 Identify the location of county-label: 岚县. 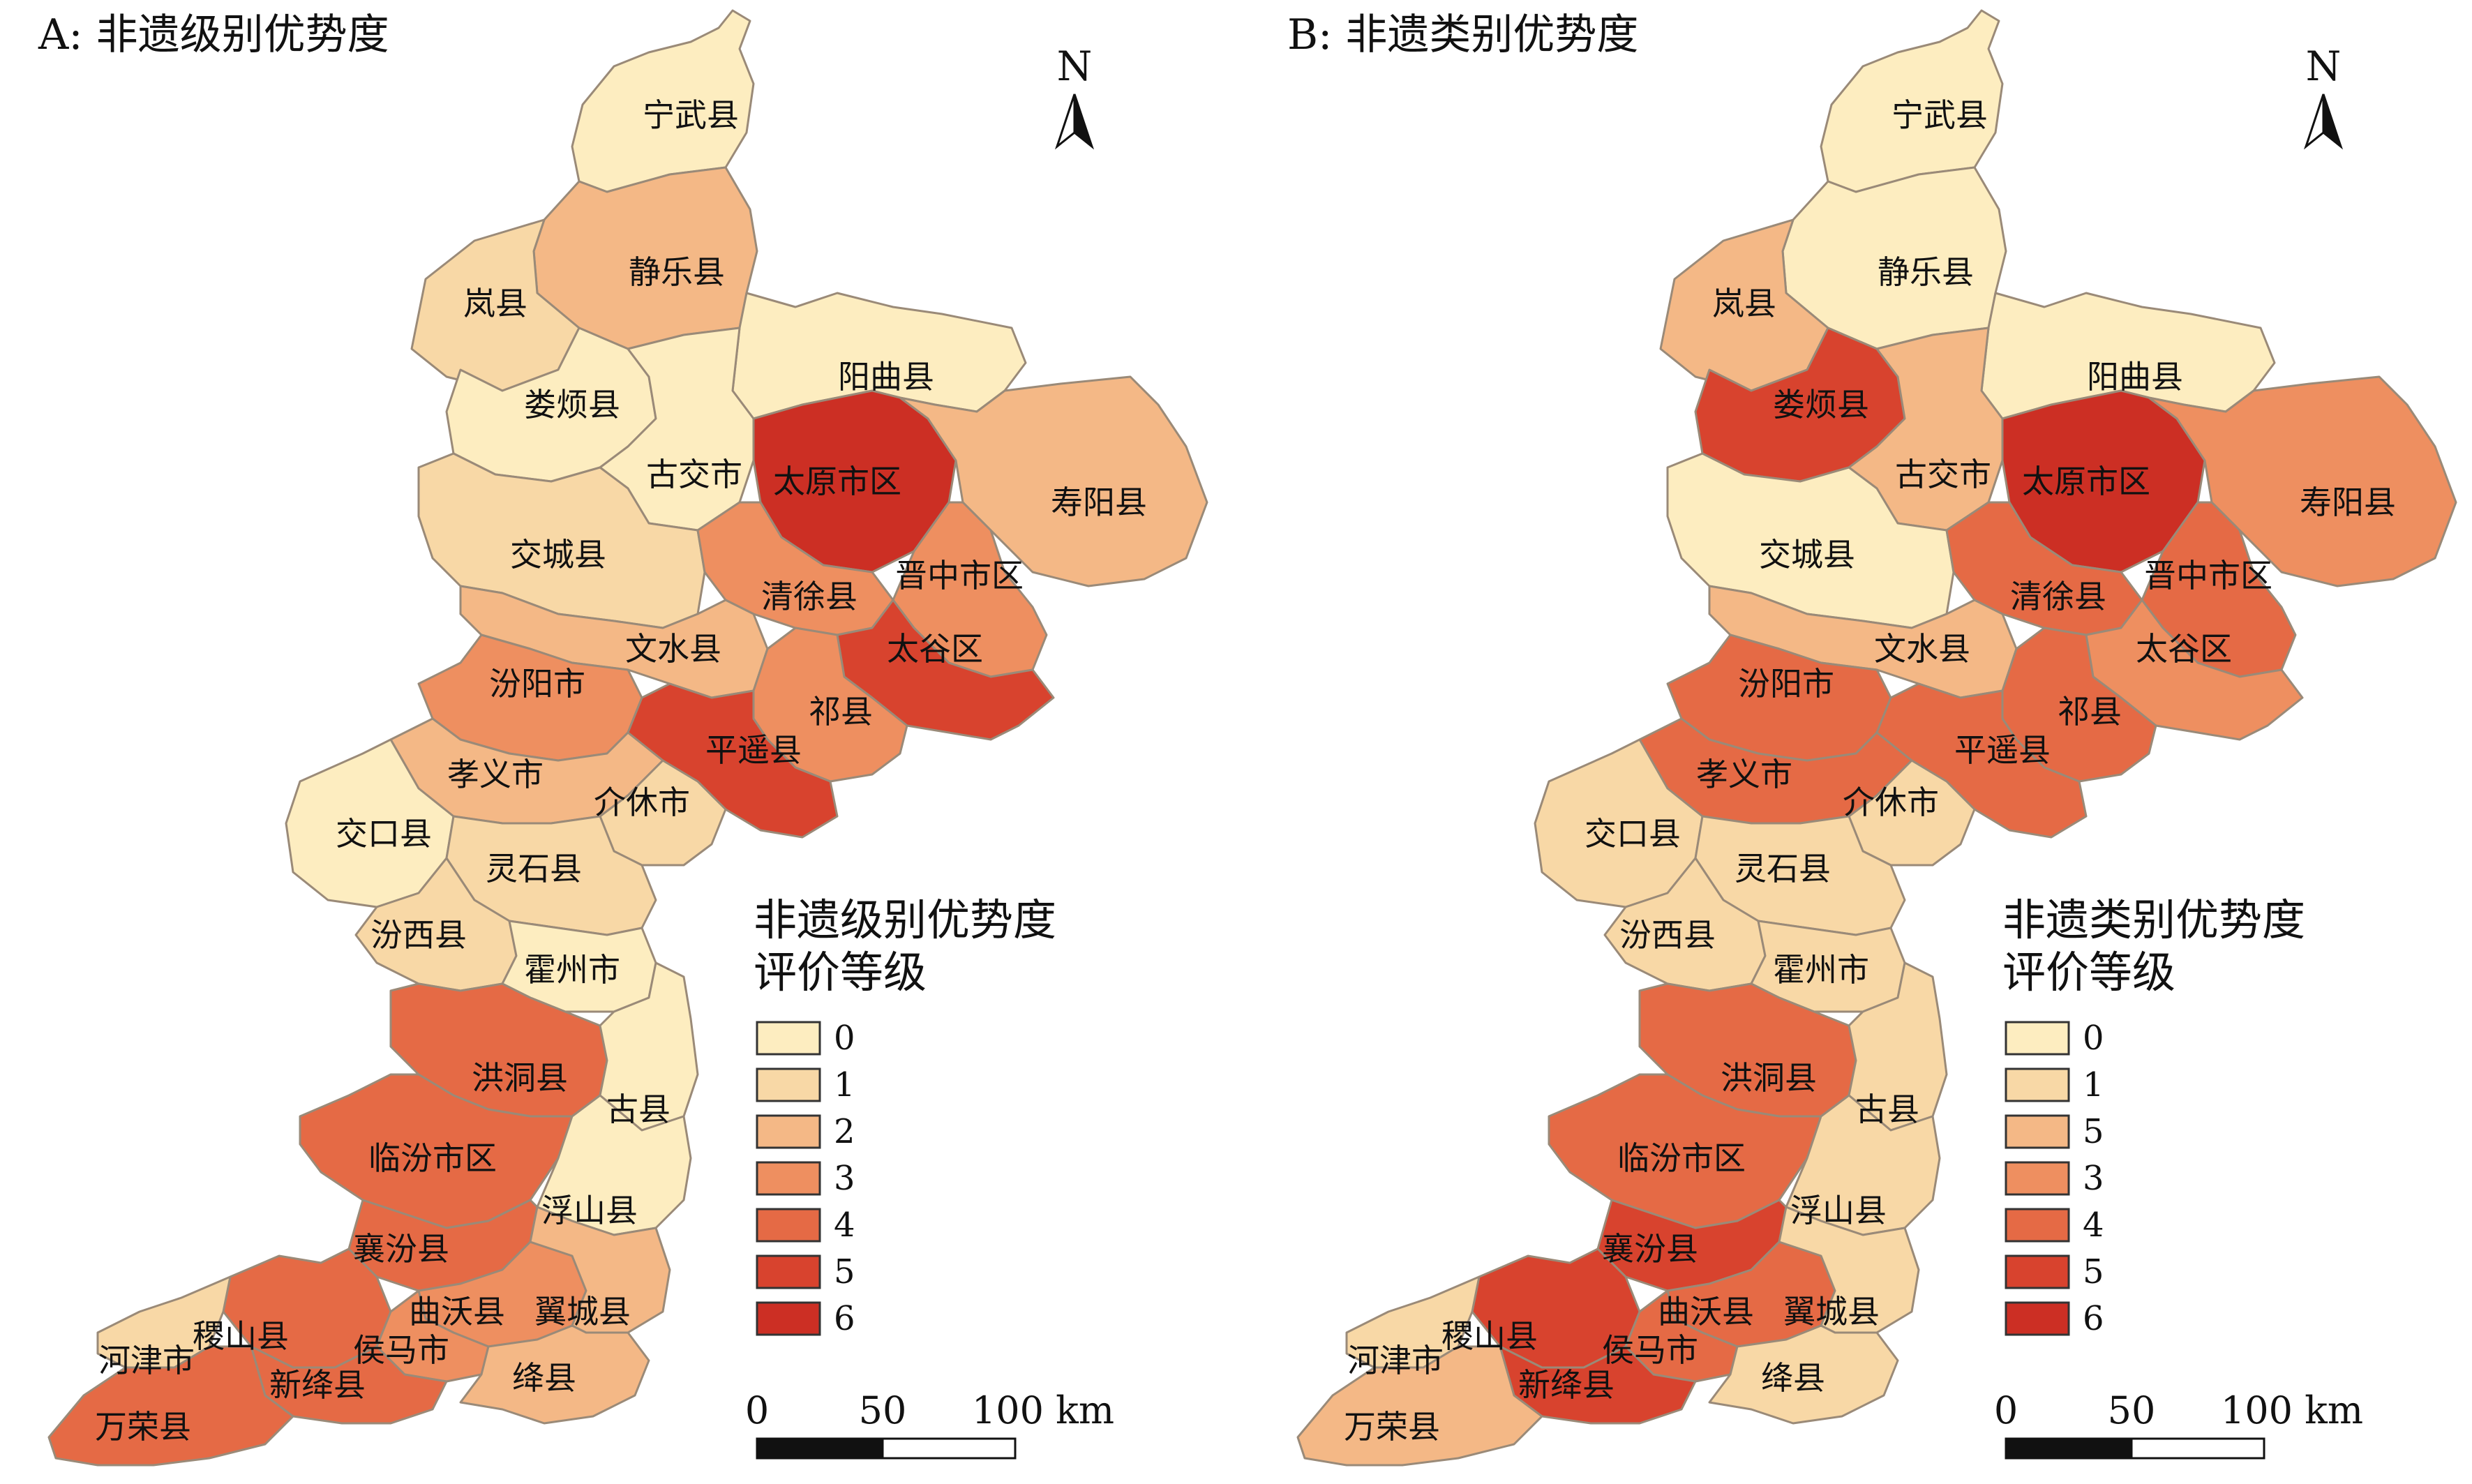
(495, 303).